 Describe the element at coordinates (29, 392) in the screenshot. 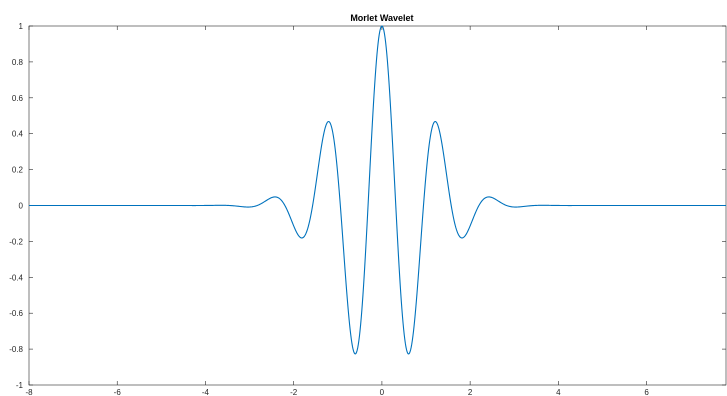

I see `x-tick-label: -8` at that location.